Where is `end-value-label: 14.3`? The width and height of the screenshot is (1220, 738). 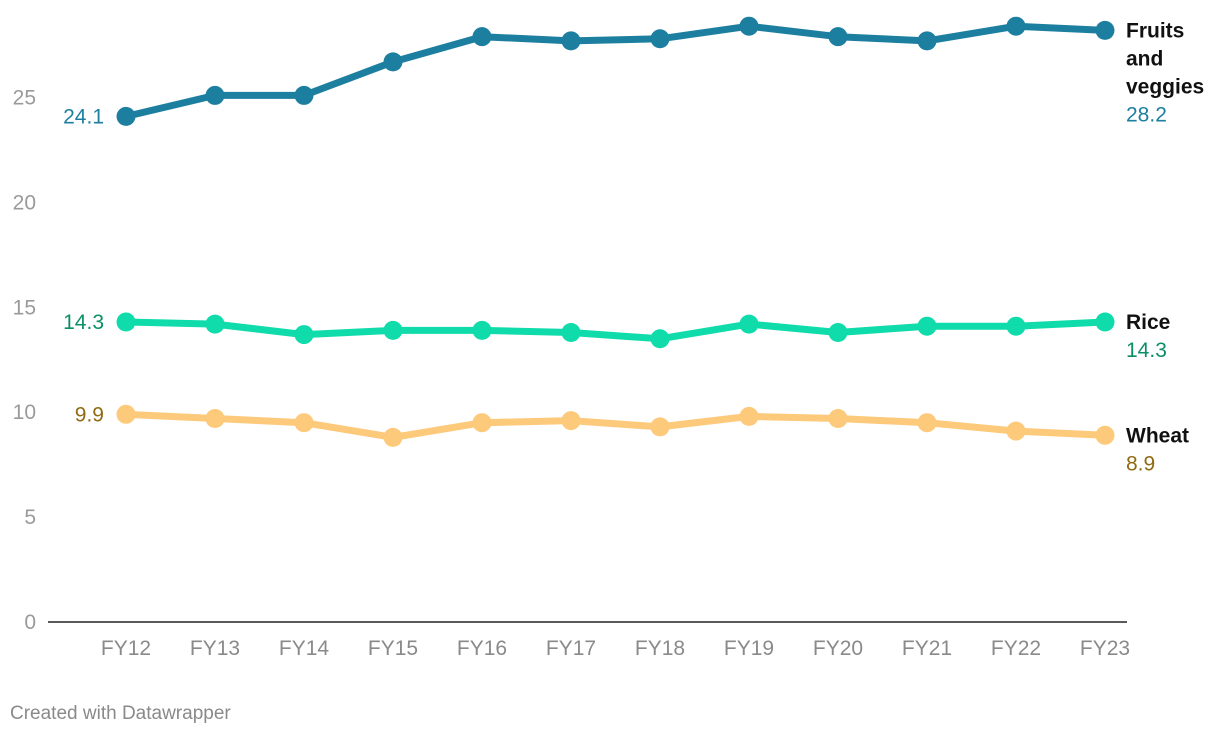
end-value-label: 14.3 is located at coordinates (1146, 350).